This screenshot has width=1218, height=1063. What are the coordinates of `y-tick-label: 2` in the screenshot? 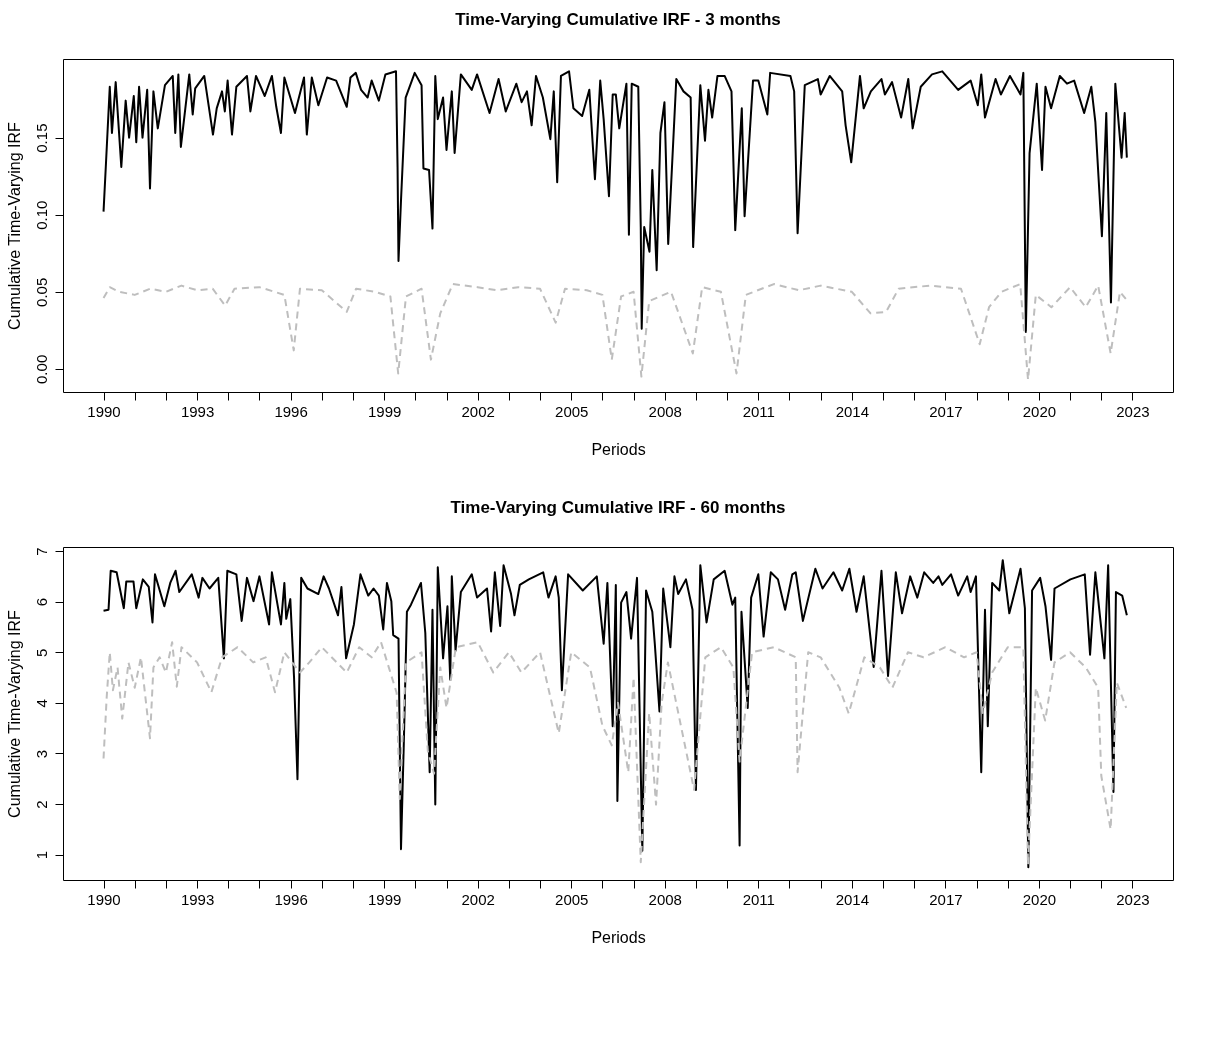 It's located at (41, 804).